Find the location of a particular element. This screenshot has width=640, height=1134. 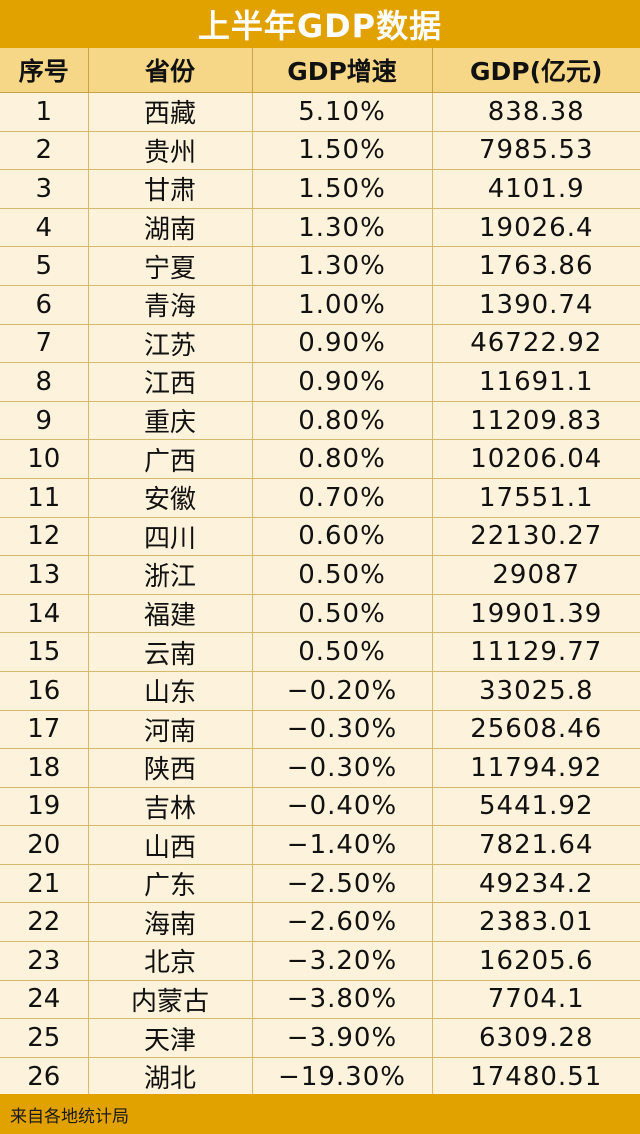

table-row: 14 福建 0.50% 19901.39 is located at coordinates (320, 614).